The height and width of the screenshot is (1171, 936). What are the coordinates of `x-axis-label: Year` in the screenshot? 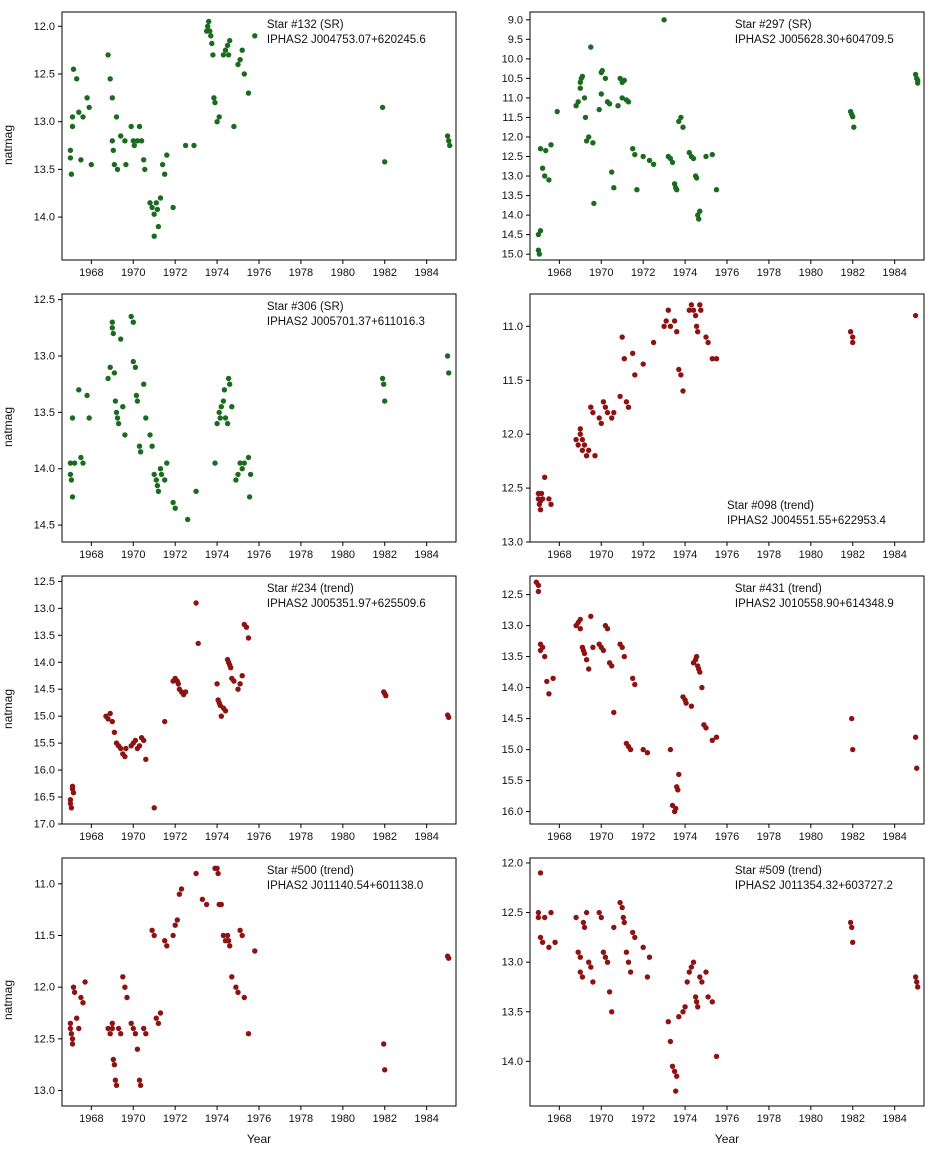 It's located at (727, 1139).